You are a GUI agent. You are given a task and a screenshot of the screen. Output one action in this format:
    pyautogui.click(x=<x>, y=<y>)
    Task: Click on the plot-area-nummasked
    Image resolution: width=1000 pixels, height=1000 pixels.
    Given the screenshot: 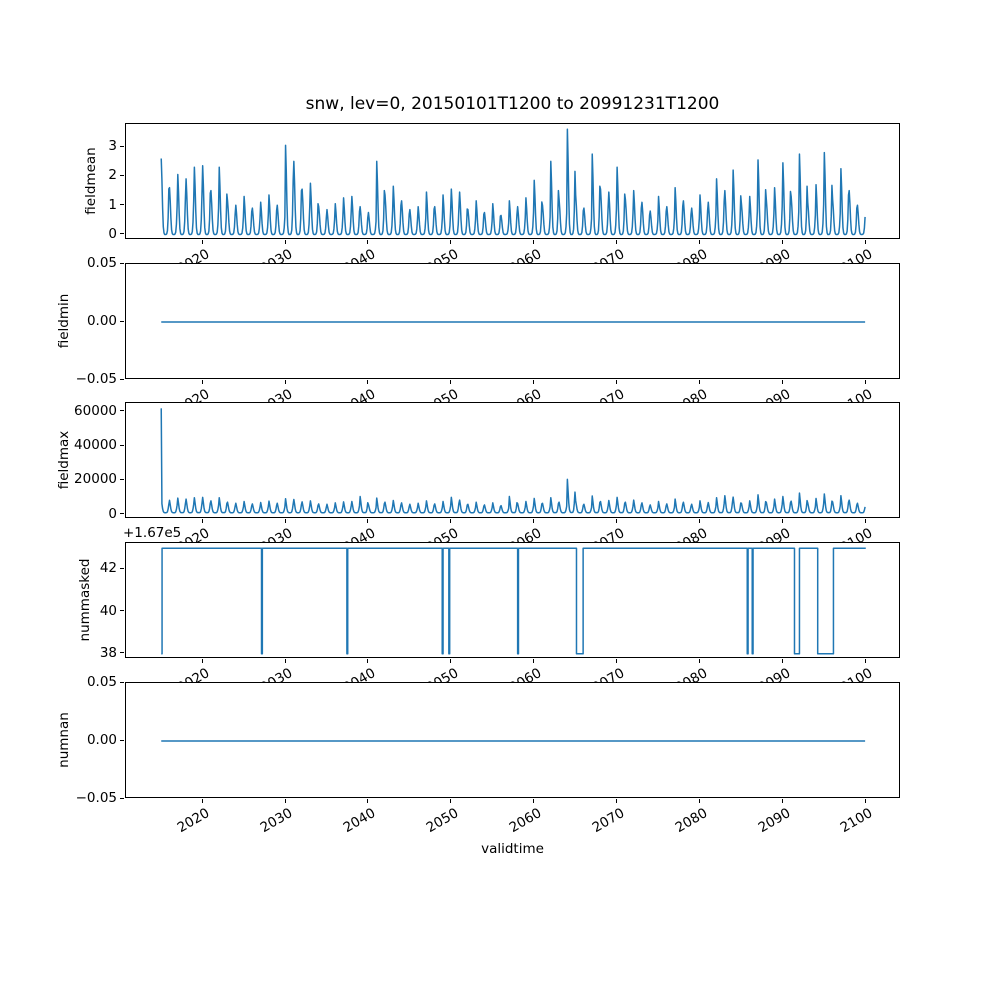 What is the action you would take?
    pyautogui.click(x=512, y=600)
    